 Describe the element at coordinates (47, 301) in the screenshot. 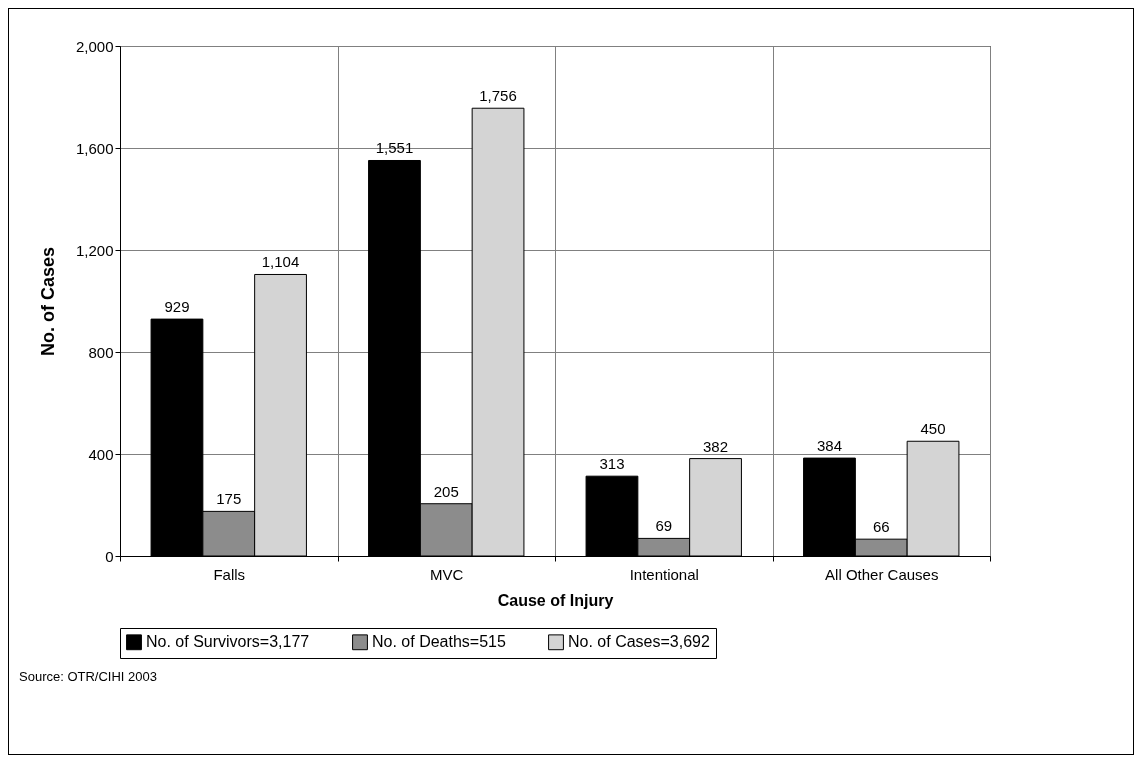

I see `y-axis-title: No. of Cases` at that location.